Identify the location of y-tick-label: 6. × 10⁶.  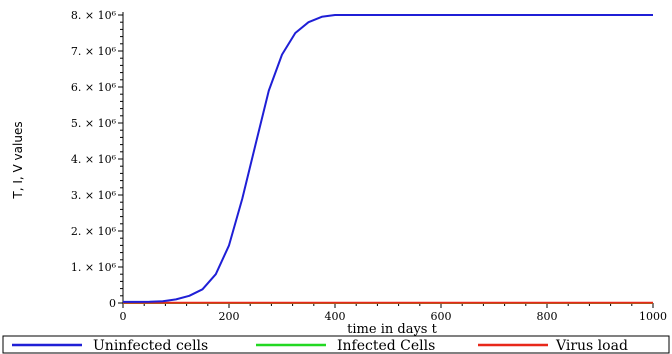
(94, 87).